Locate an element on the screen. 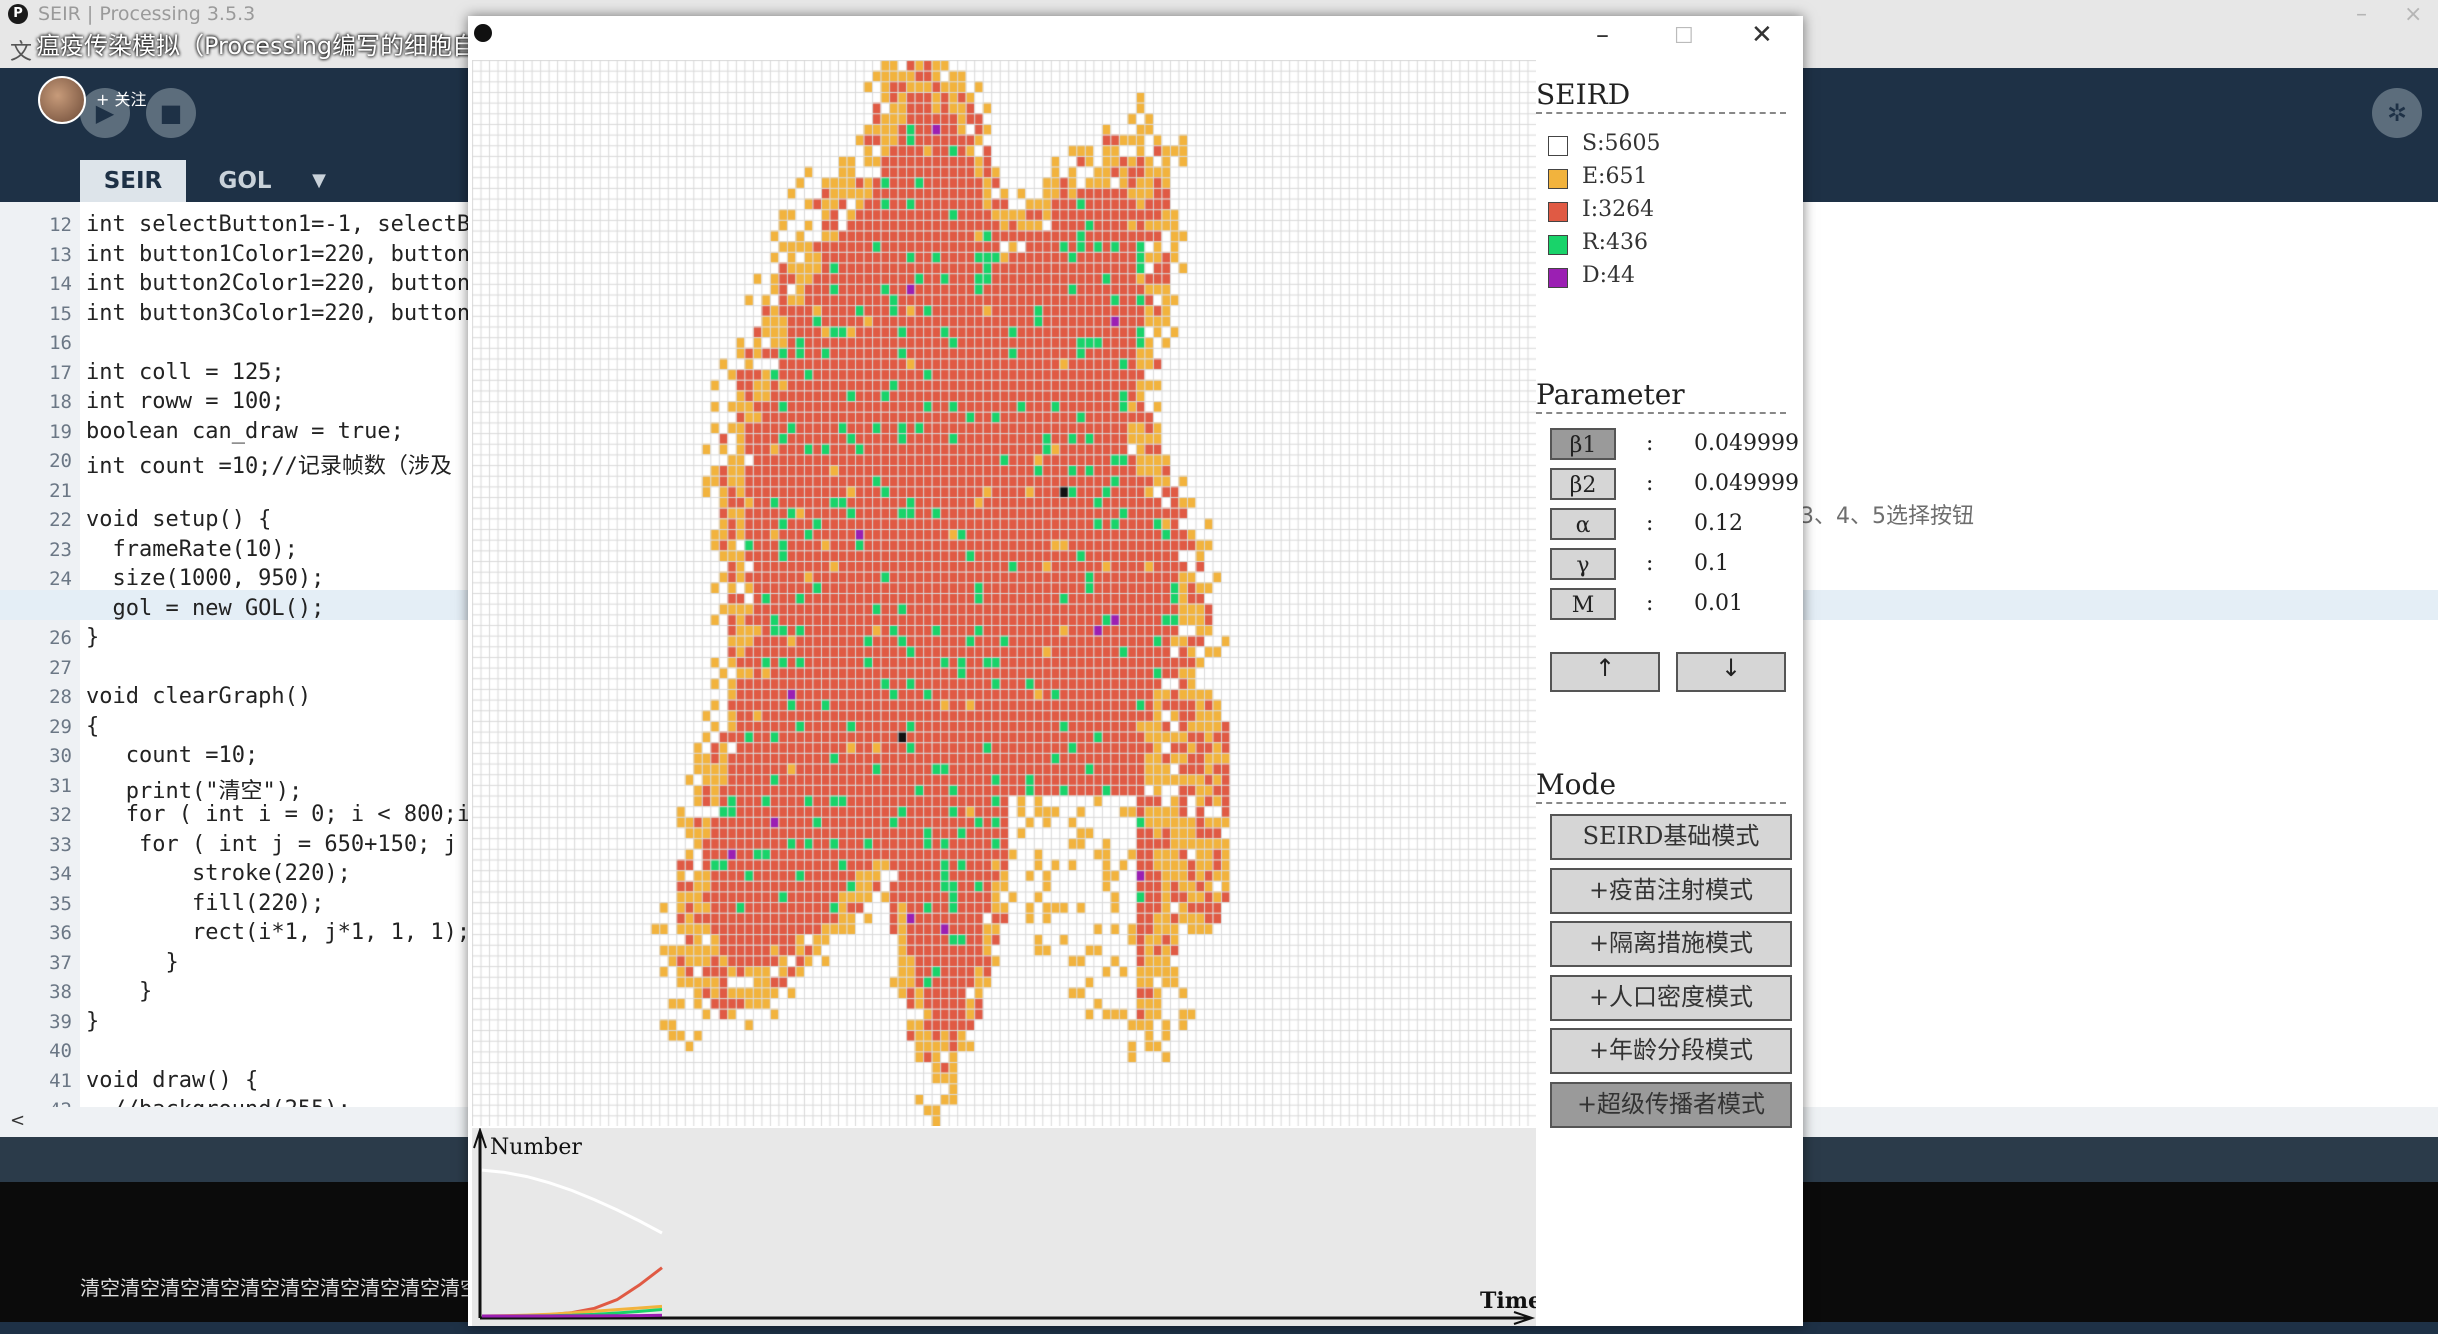 This screenshot has width=2438, height=1334. code-line: count =10; is located at coordinates (172, 755).